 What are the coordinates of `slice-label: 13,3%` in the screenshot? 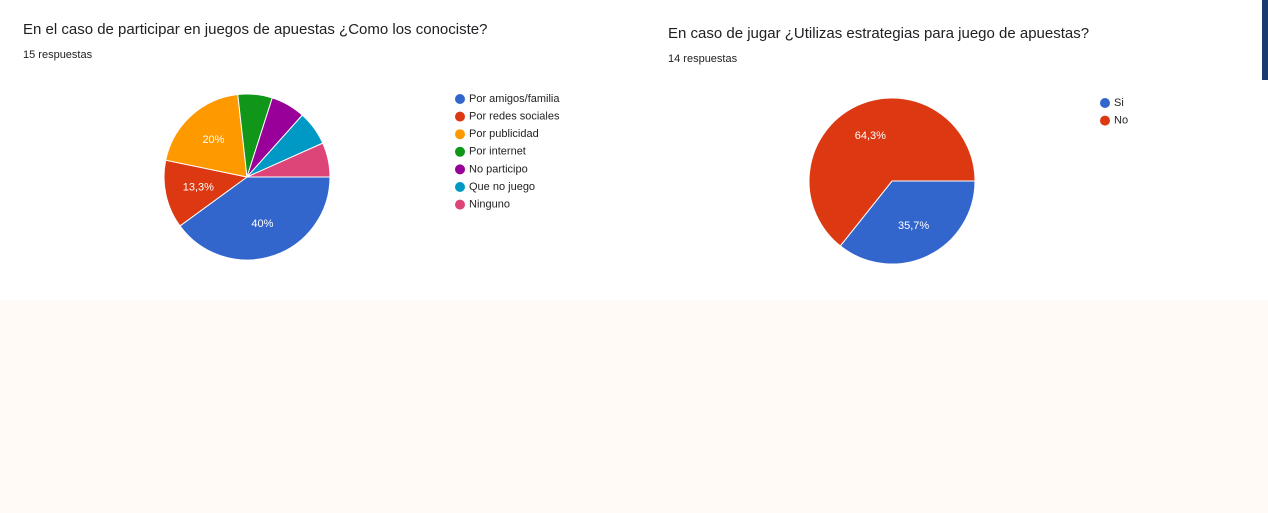 It's located at (198, 187).